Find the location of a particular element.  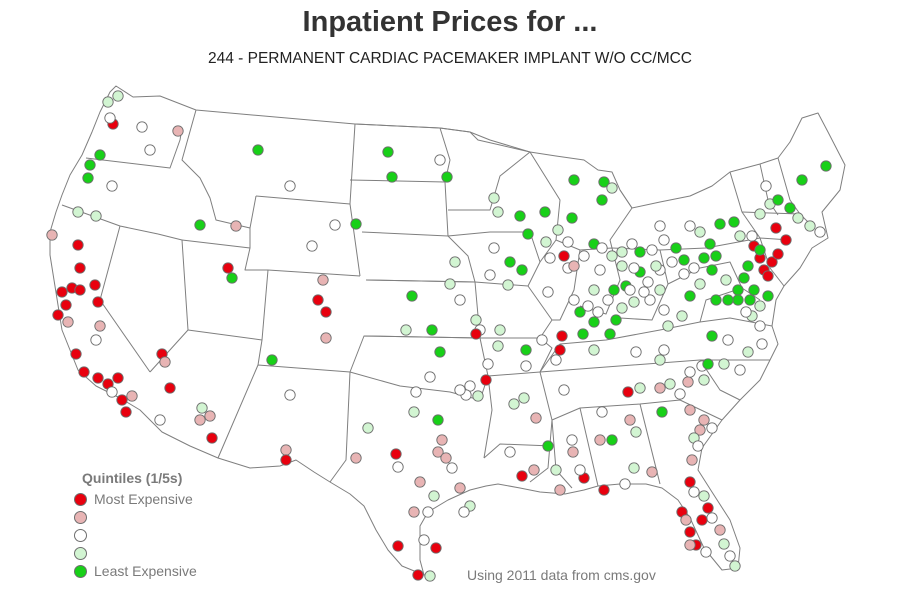

legend-item-least-expensive: Least Expensive is located at coordinates (135, 571).